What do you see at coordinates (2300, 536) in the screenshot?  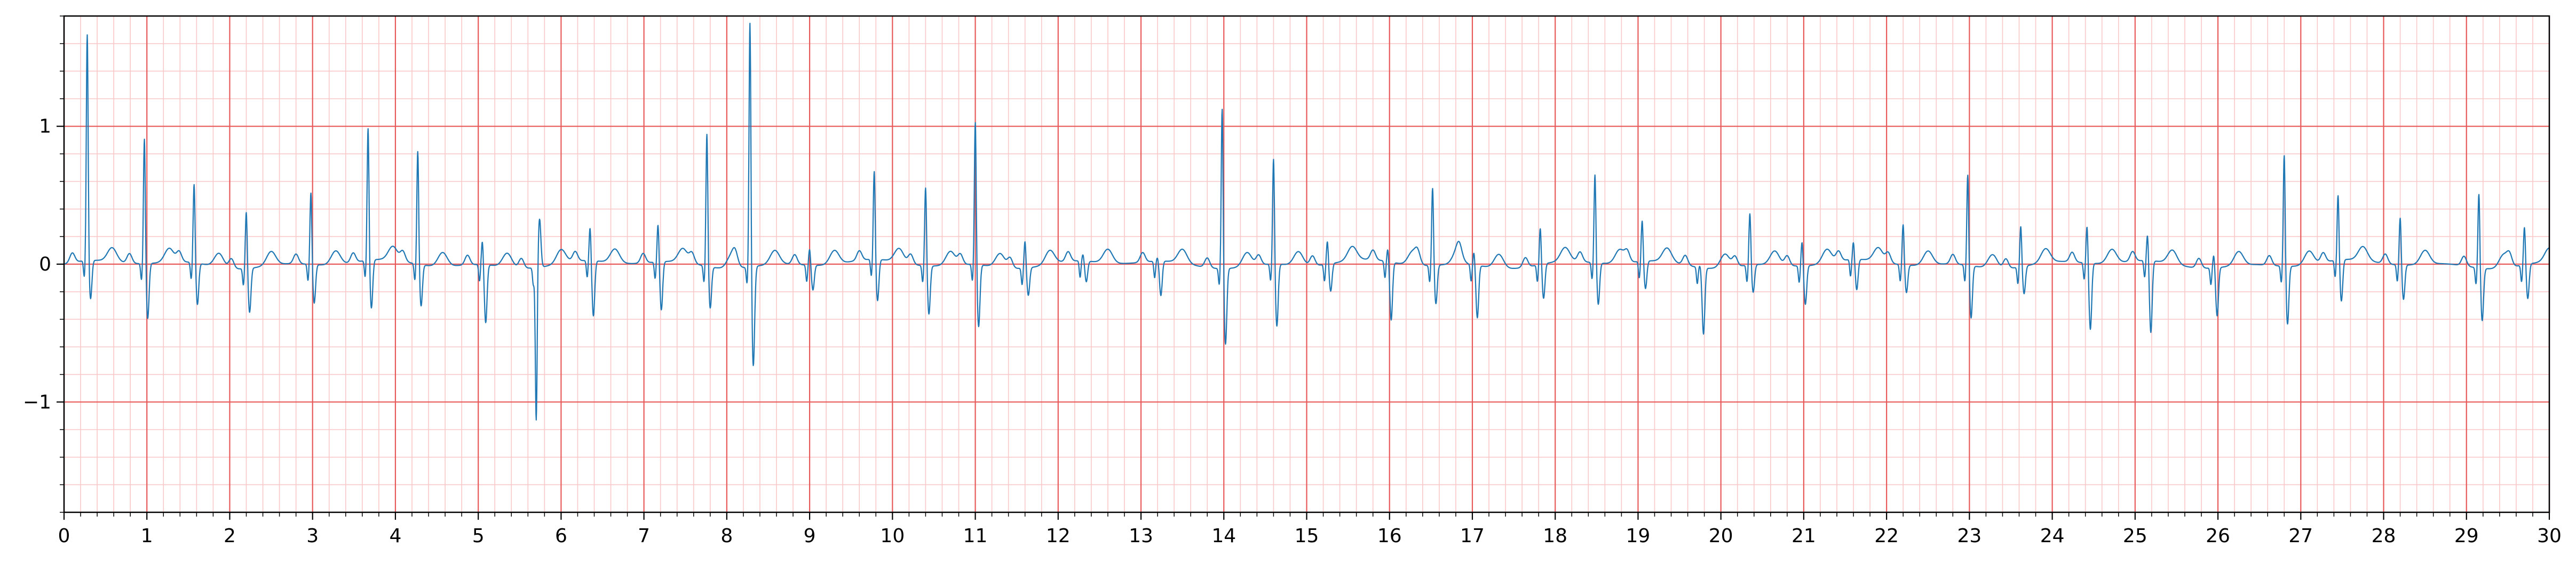 I see `x-tick-label: 27` at bounding box center [2300, 536].